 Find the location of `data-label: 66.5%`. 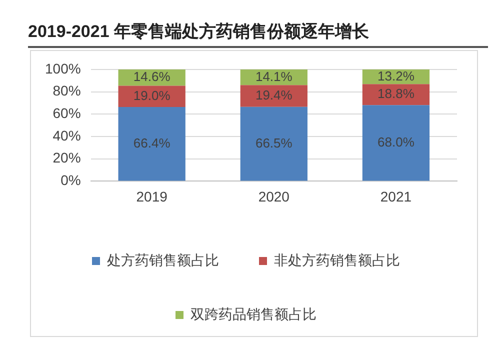

data-label: 66.5% is located at coordinates (274, 142).